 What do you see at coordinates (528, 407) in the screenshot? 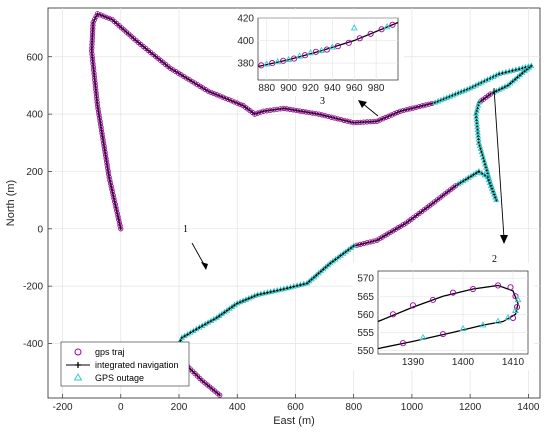
I see `x-tick-label: 1400` at bounding box center [528, 407].